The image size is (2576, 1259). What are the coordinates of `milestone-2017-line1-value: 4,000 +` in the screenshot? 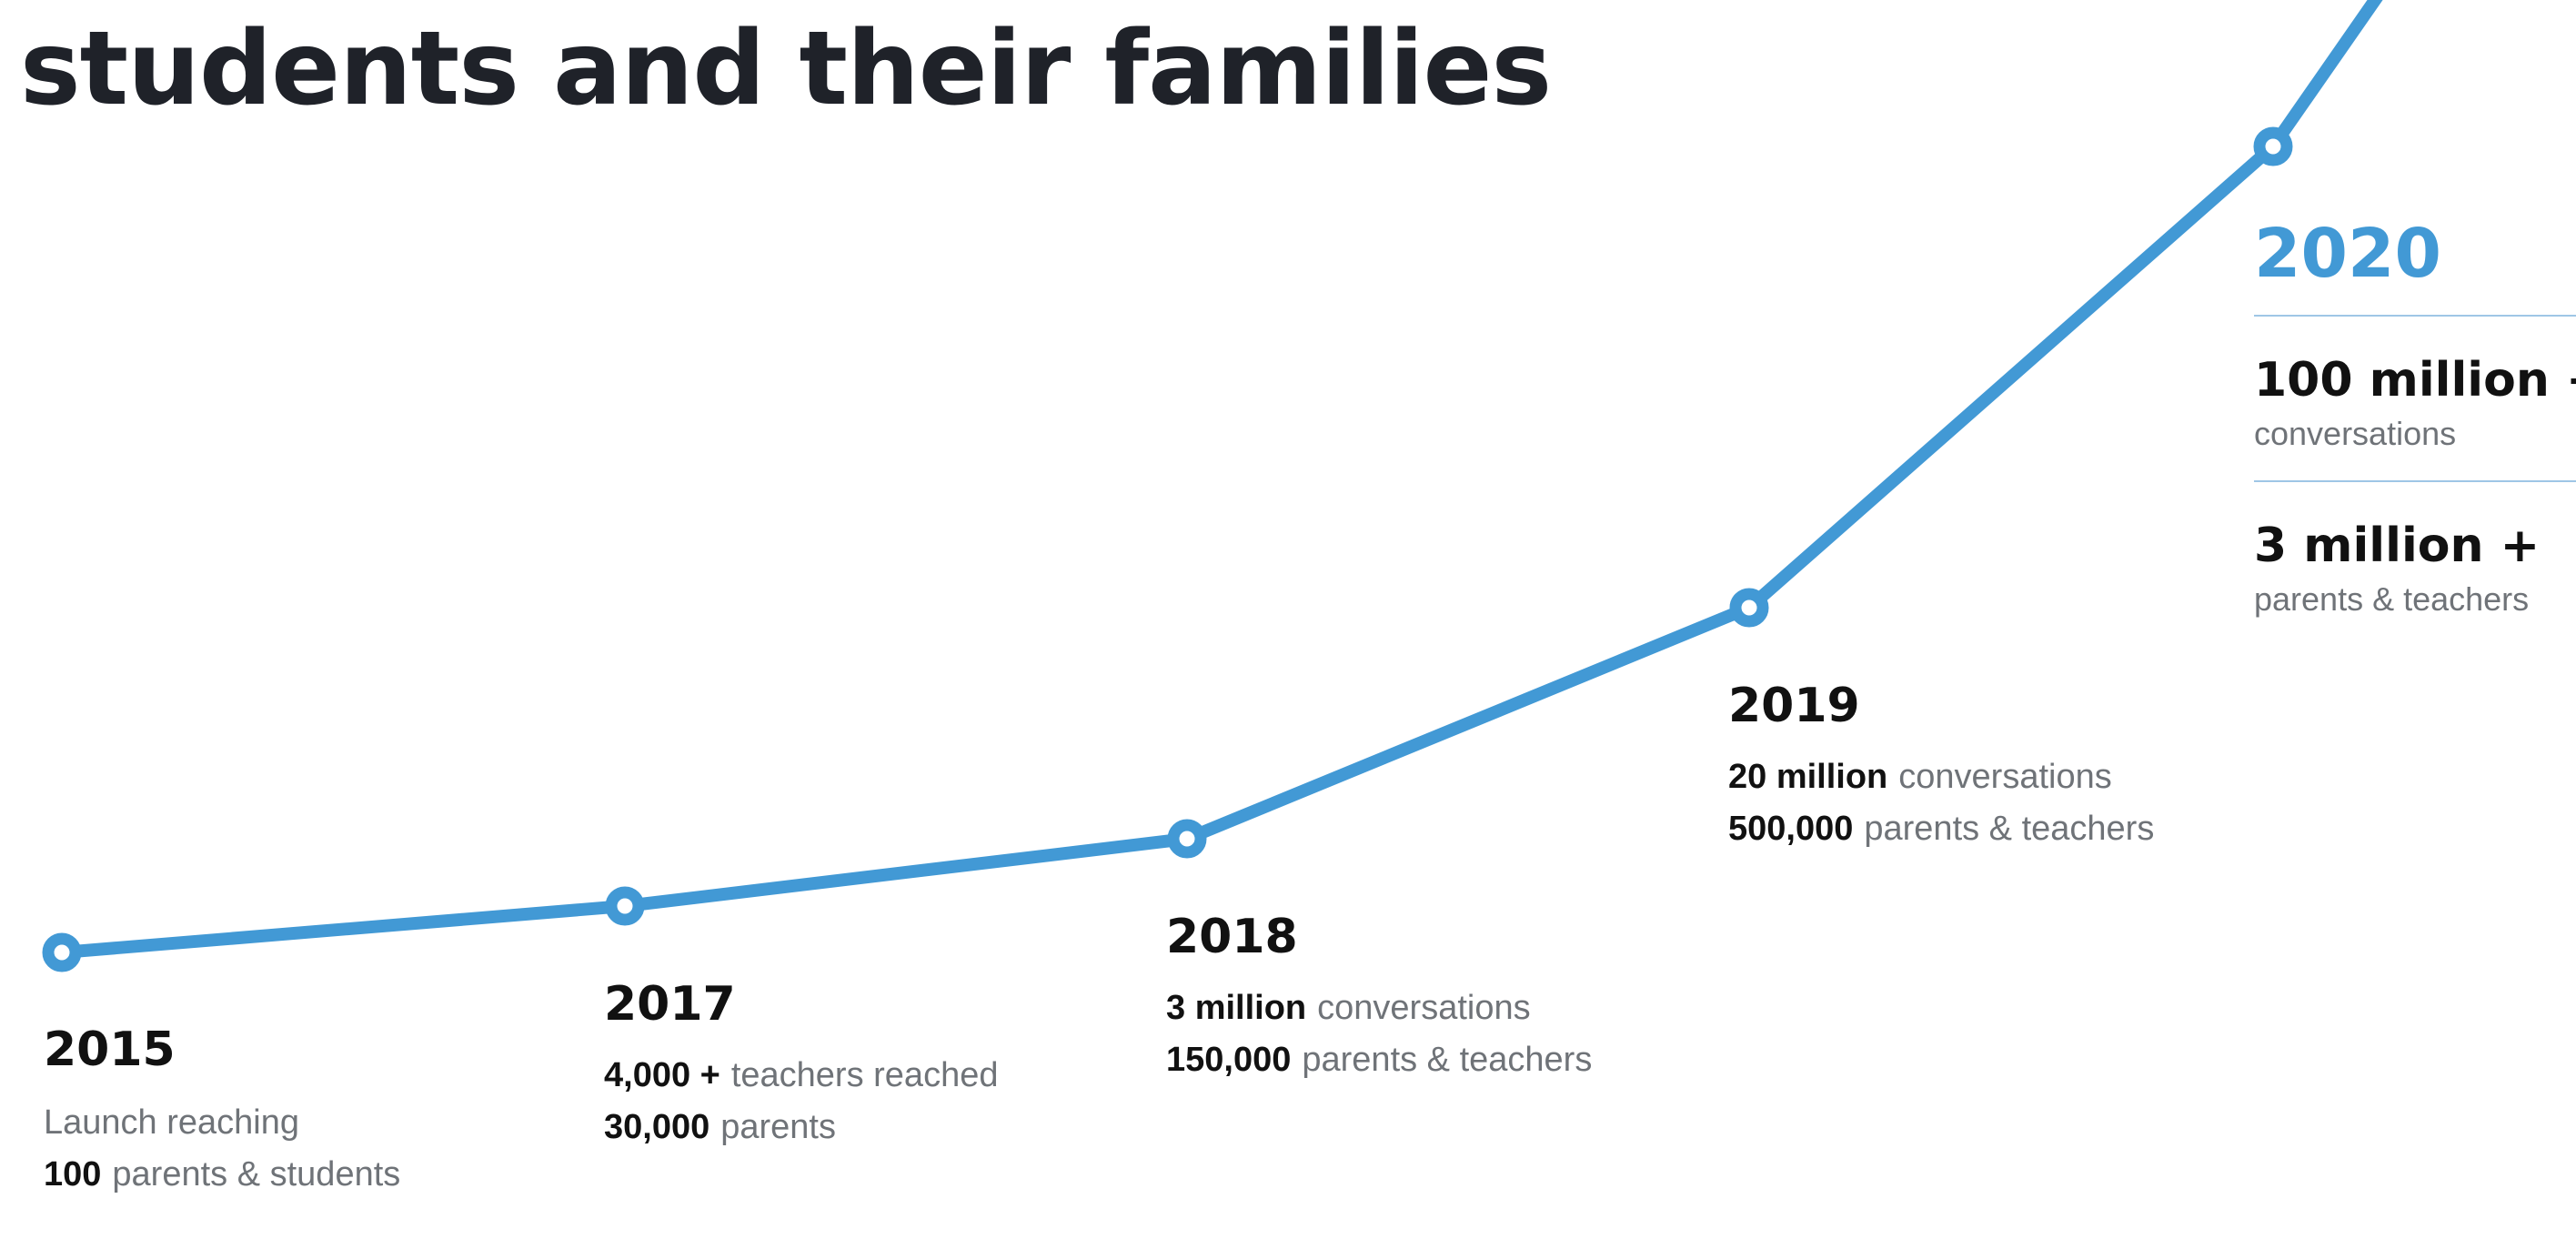 It's located at (662, 1075).